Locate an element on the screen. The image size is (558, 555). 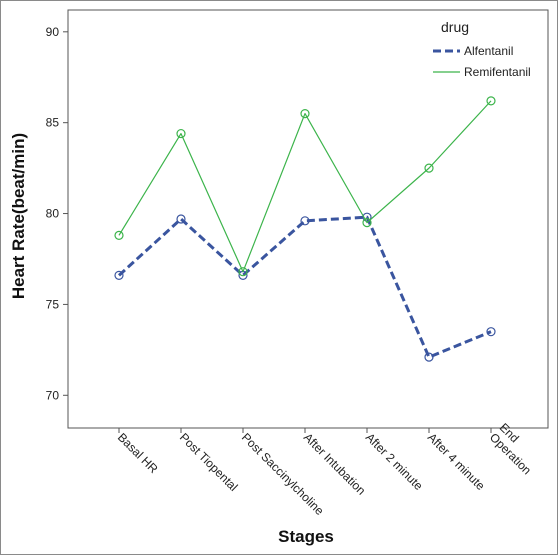
legend-label: Remifentanil is located at coordinates (497, 72).